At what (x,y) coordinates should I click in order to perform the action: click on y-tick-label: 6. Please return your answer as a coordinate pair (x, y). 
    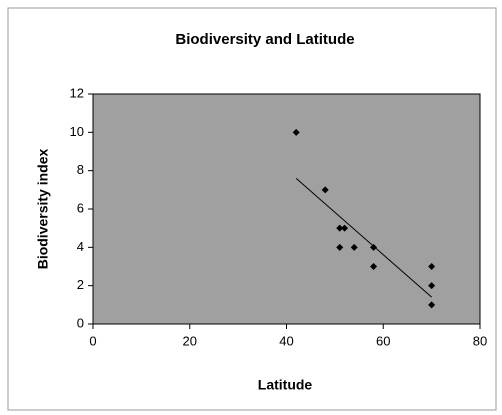
    Looking at the image, I should click on (80, 207).